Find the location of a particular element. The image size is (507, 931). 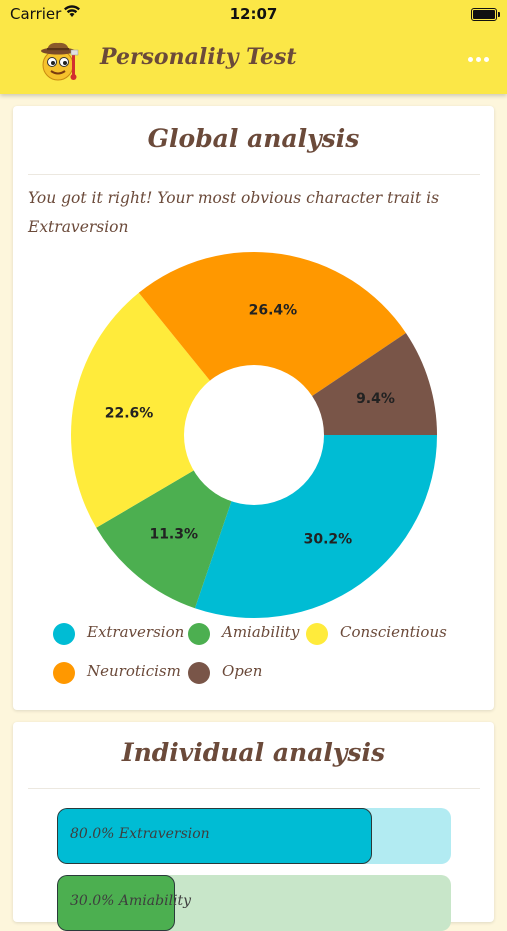

trait-bar: 80.0% Extraversion is located at coordinates (254, 836).